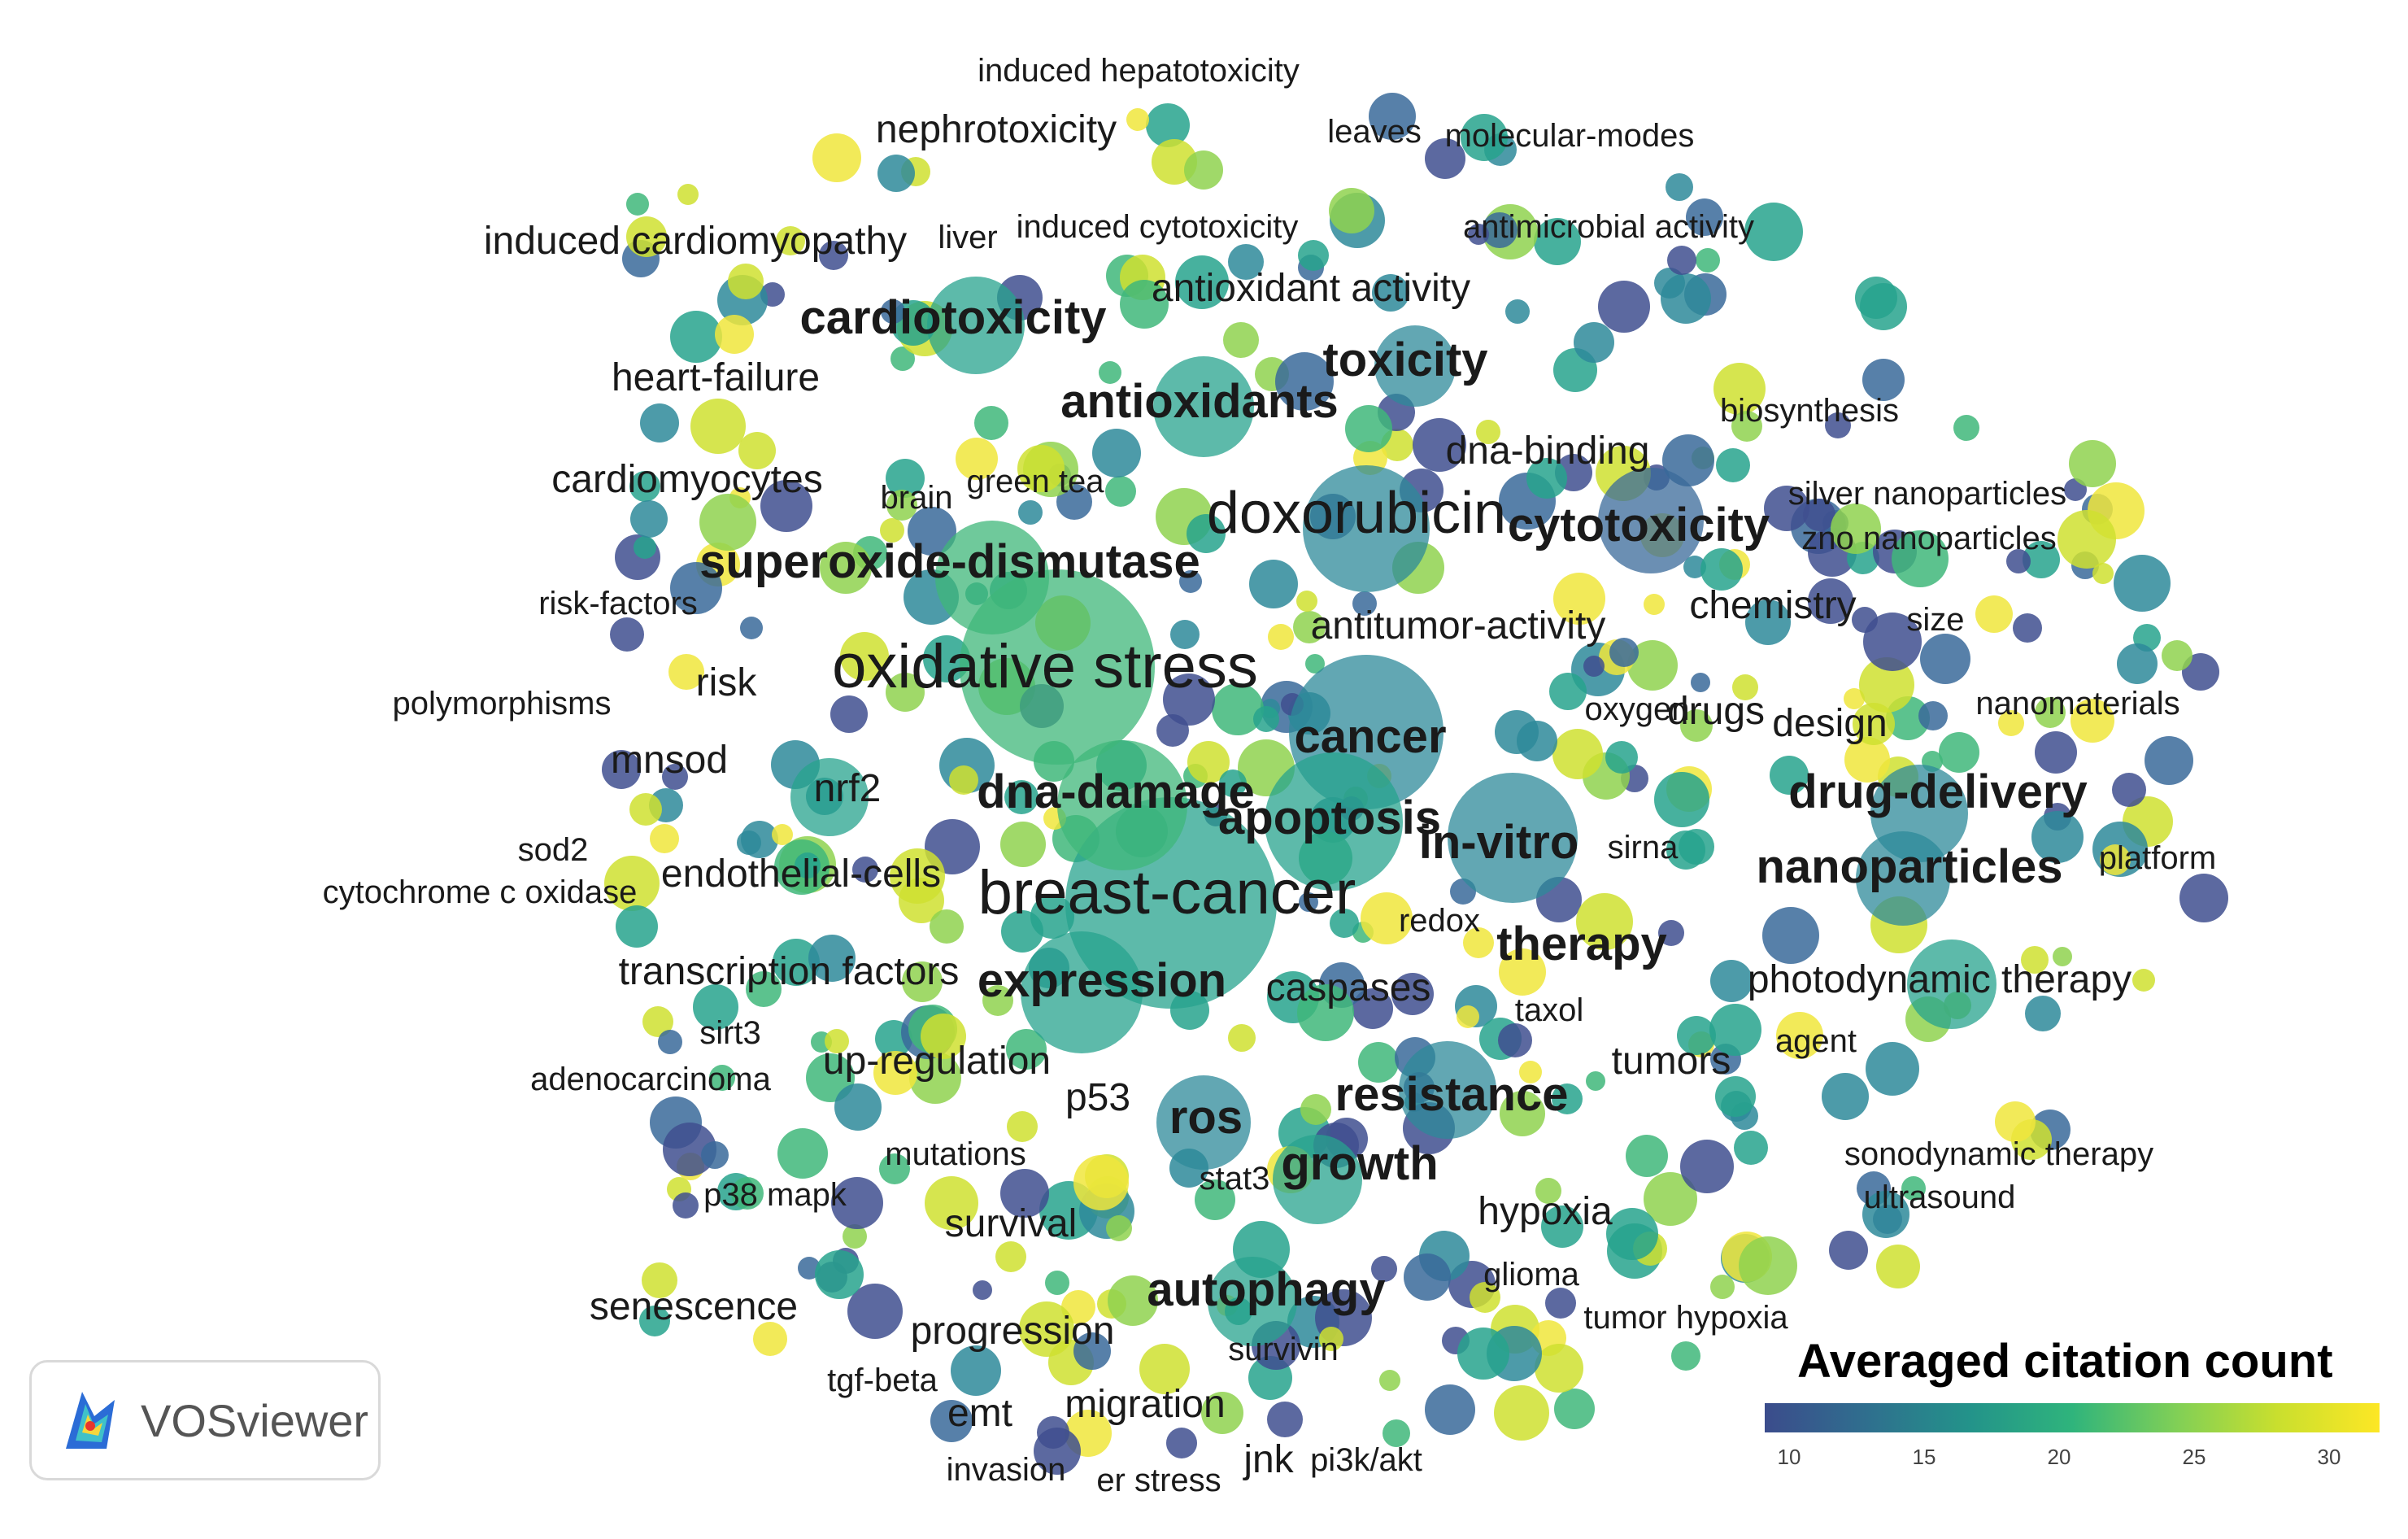 The width and height of the screenshot is (2408, 1539). Describe the element at coordinates (1374, 132) in the screenshot. I see `keyword-label: leaves` at that location.